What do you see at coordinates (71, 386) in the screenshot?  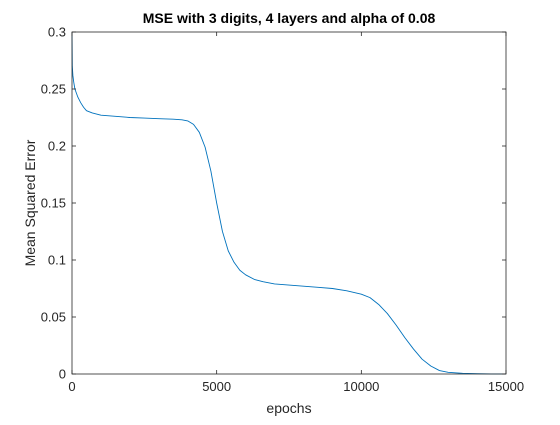 I see `x-tick-label: 0` at bounding box center [71, 386].